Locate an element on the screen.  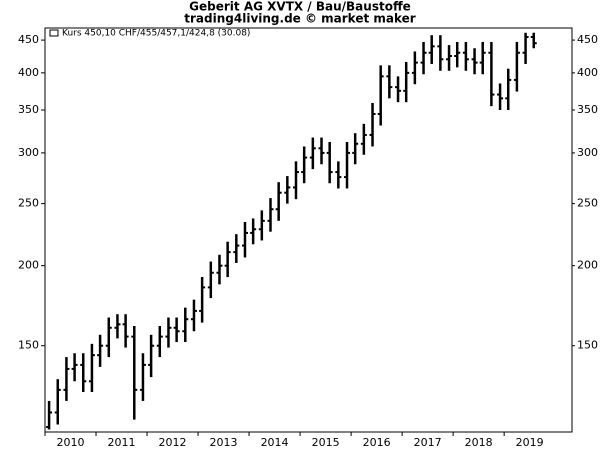
y-tick-label: 450 is located at coordinates (28, 39).